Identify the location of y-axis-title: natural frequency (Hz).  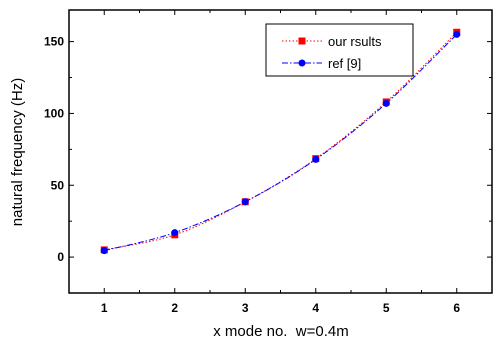
(17, 152).